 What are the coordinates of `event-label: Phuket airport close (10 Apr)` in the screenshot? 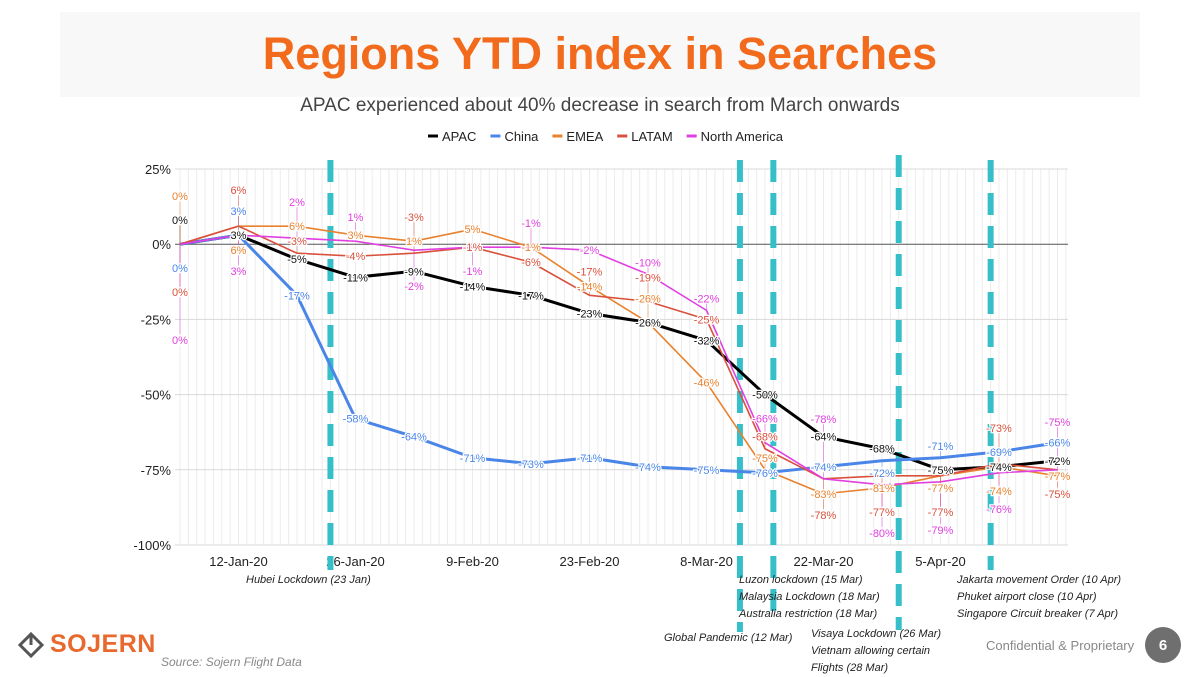 It's located at (1027, 597).